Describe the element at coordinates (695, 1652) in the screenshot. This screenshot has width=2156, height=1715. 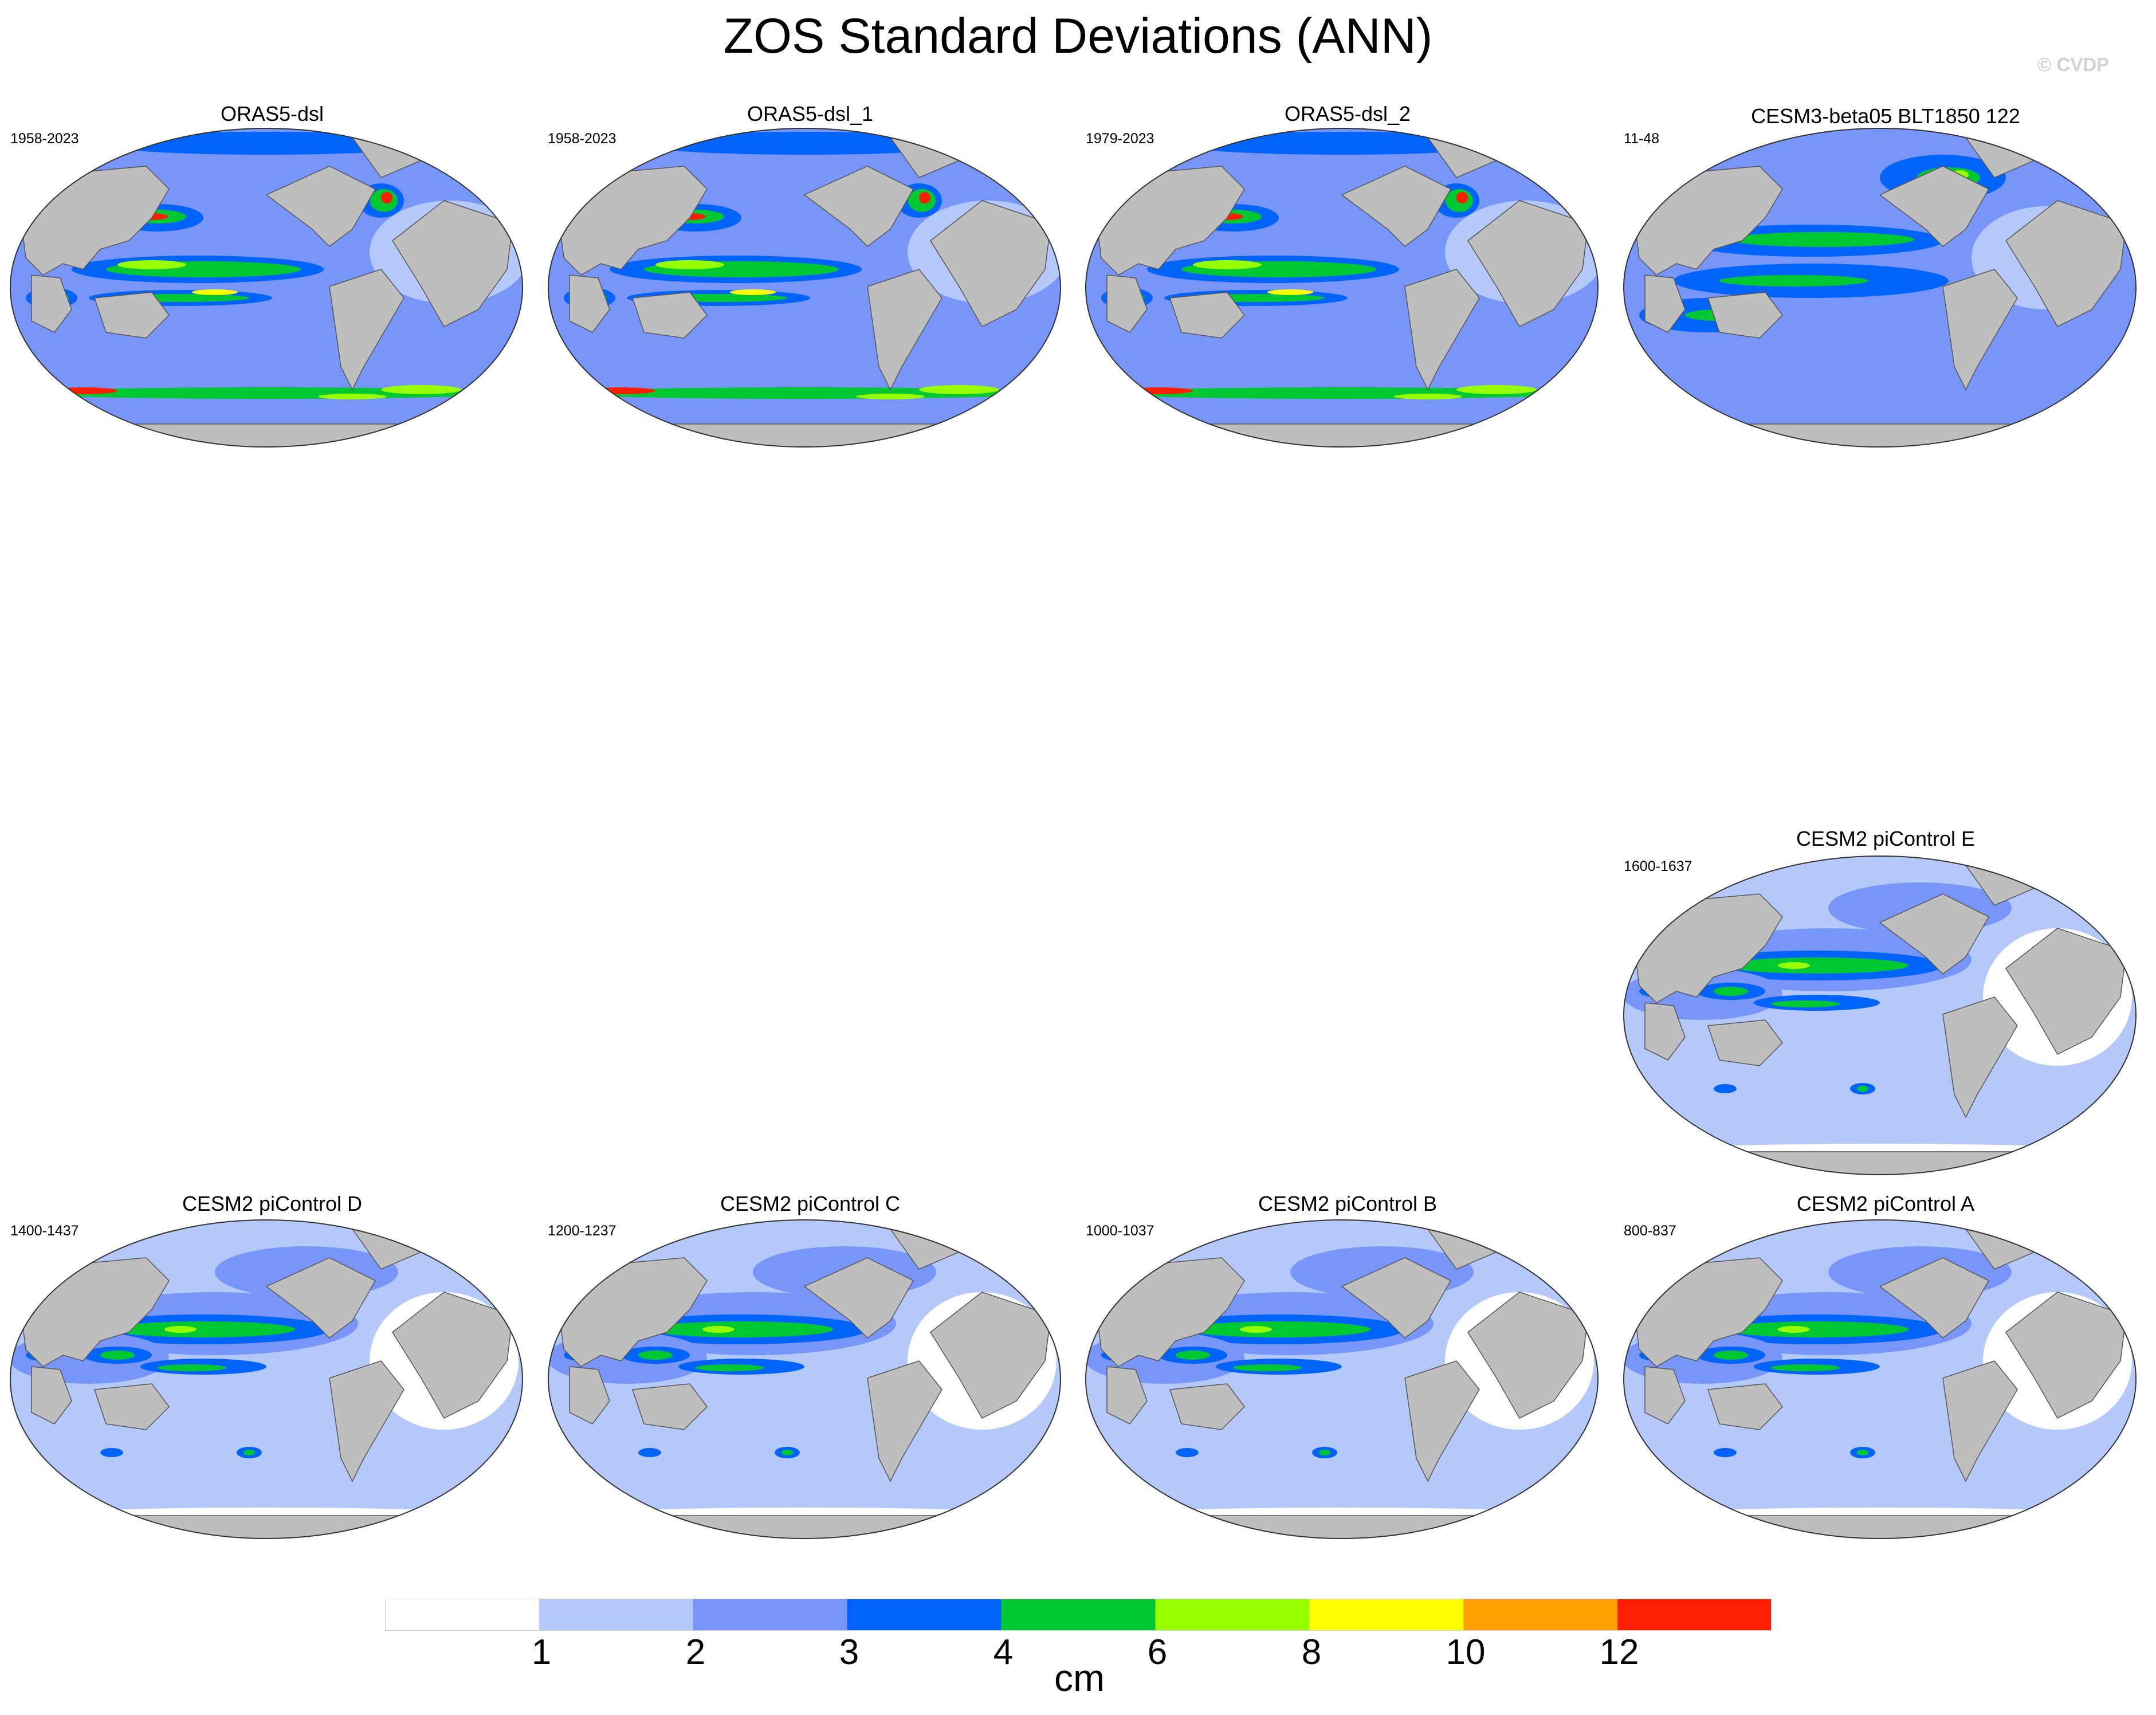
I see `colorbar-label: 2` at that location.